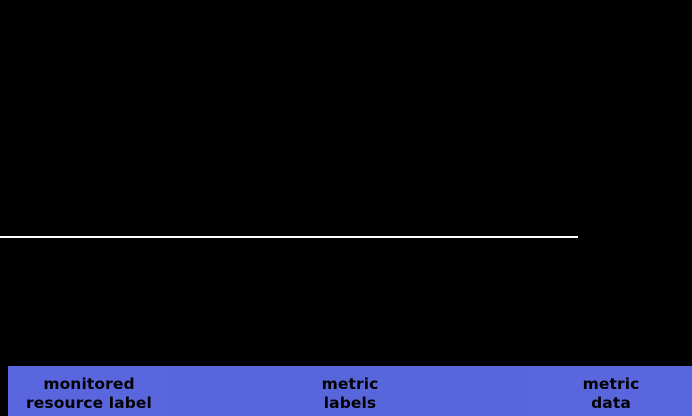  Describe the element at coordinates (289, 237) in the screenshot. I see `horizontal-rule` at that location.